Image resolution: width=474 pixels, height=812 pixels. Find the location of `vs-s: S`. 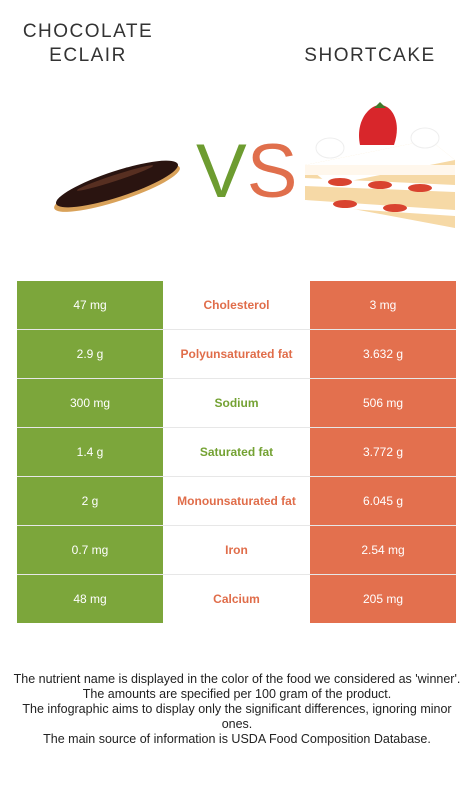

vs-s: S is located at coordinates (272, 171).